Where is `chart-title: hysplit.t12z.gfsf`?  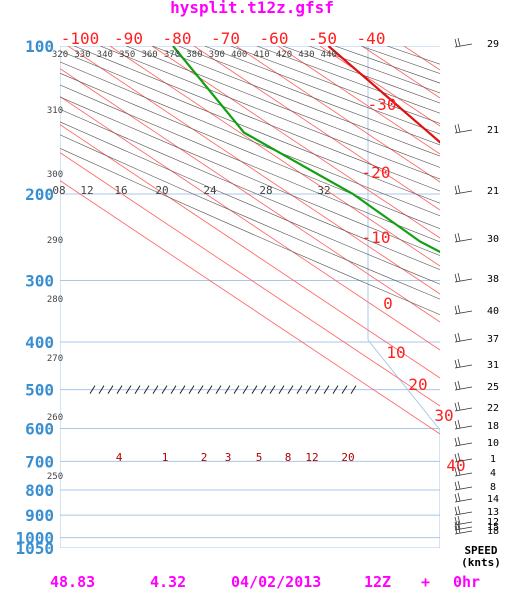 chart-title: hysplit.t12z.gfsf is located at coordinates (252, 8).